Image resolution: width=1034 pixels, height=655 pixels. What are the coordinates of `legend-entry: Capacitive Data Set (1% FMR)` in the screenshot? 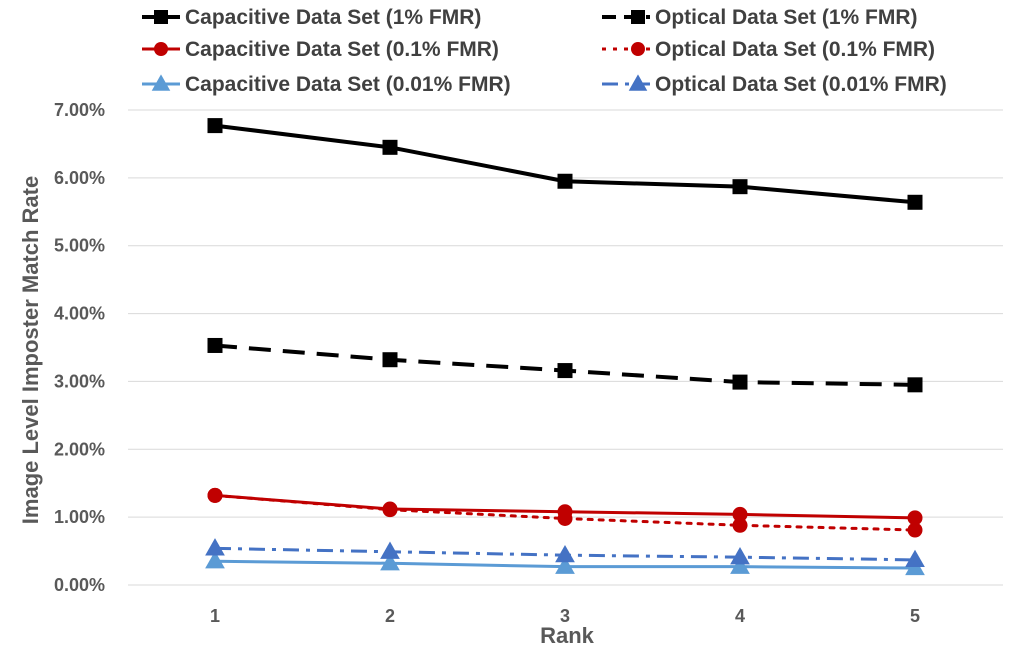 It's located at (311, 17).